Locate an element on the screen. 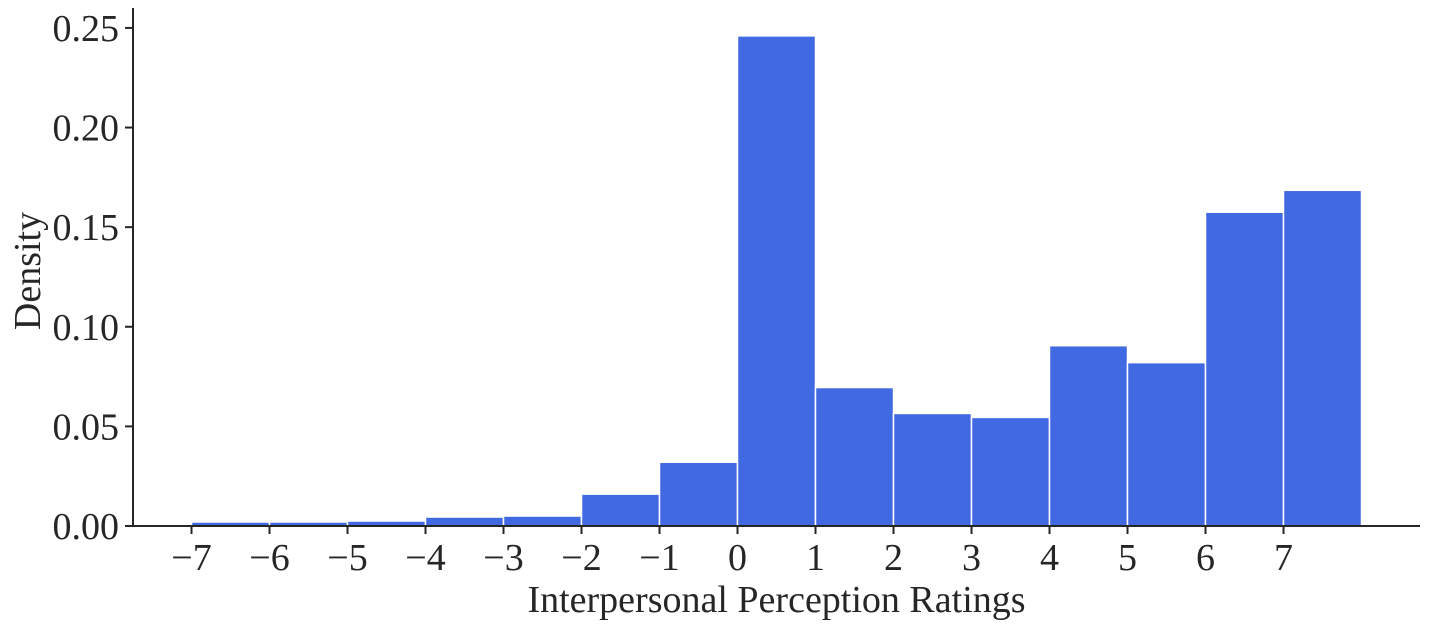 This screenshot has width=1430, height=629. x-tick-label: −5 is located at coordinates (347, 558).